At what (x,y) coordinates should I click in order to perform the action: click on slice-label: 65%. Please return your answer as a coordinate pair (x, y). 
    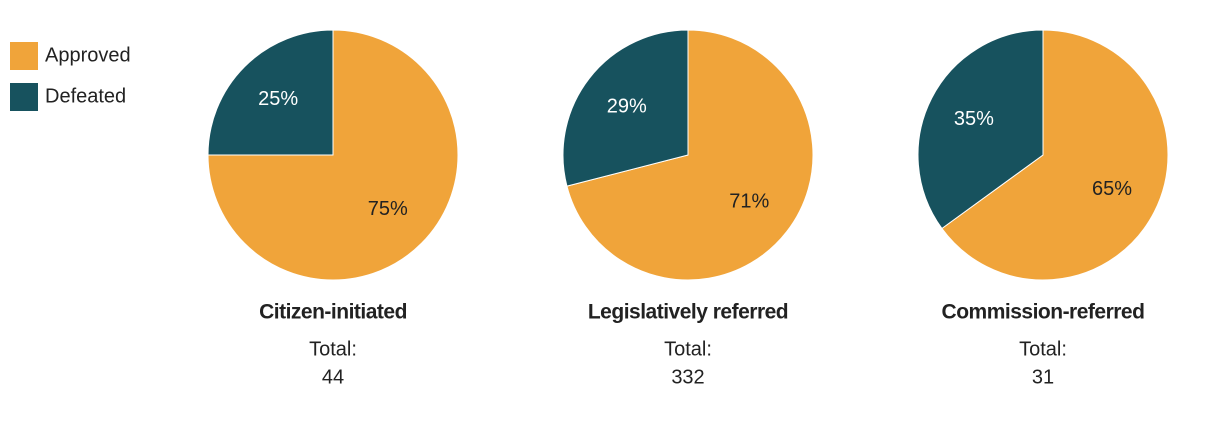
    Looking at the image, I should click on (1112, 189).